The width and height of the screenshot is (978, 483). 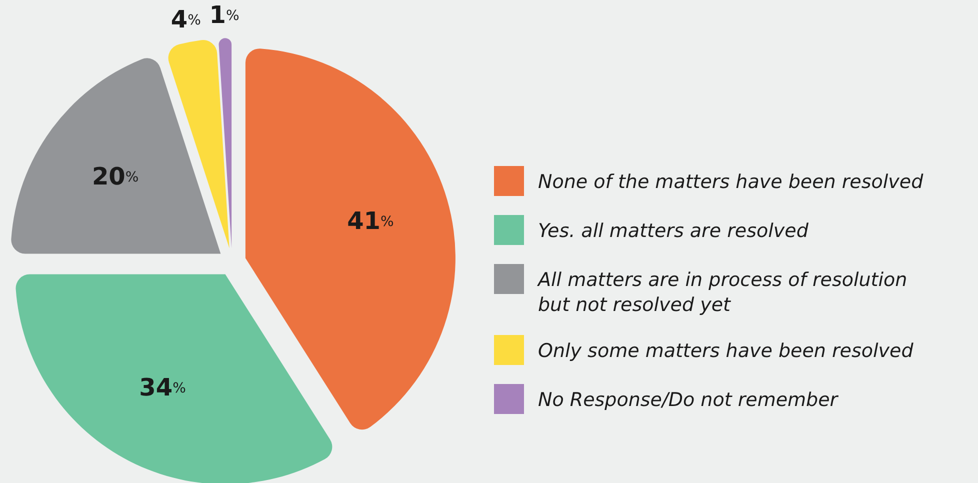 I want to click on data-label: 1%, so click(x=224, y=14).